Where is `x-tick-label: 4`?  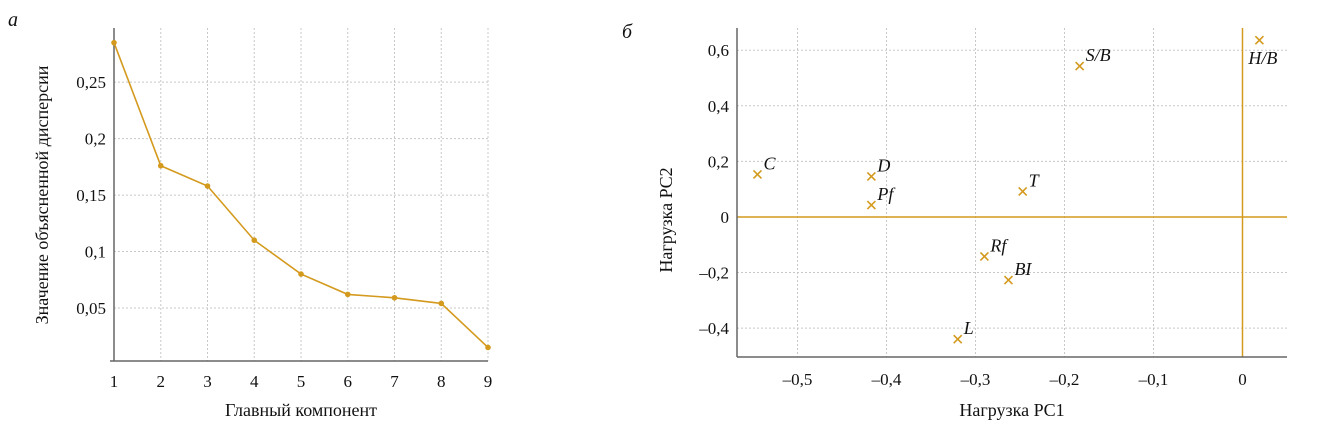 x-tick-label: 4 is located at coordinates (254, 381).